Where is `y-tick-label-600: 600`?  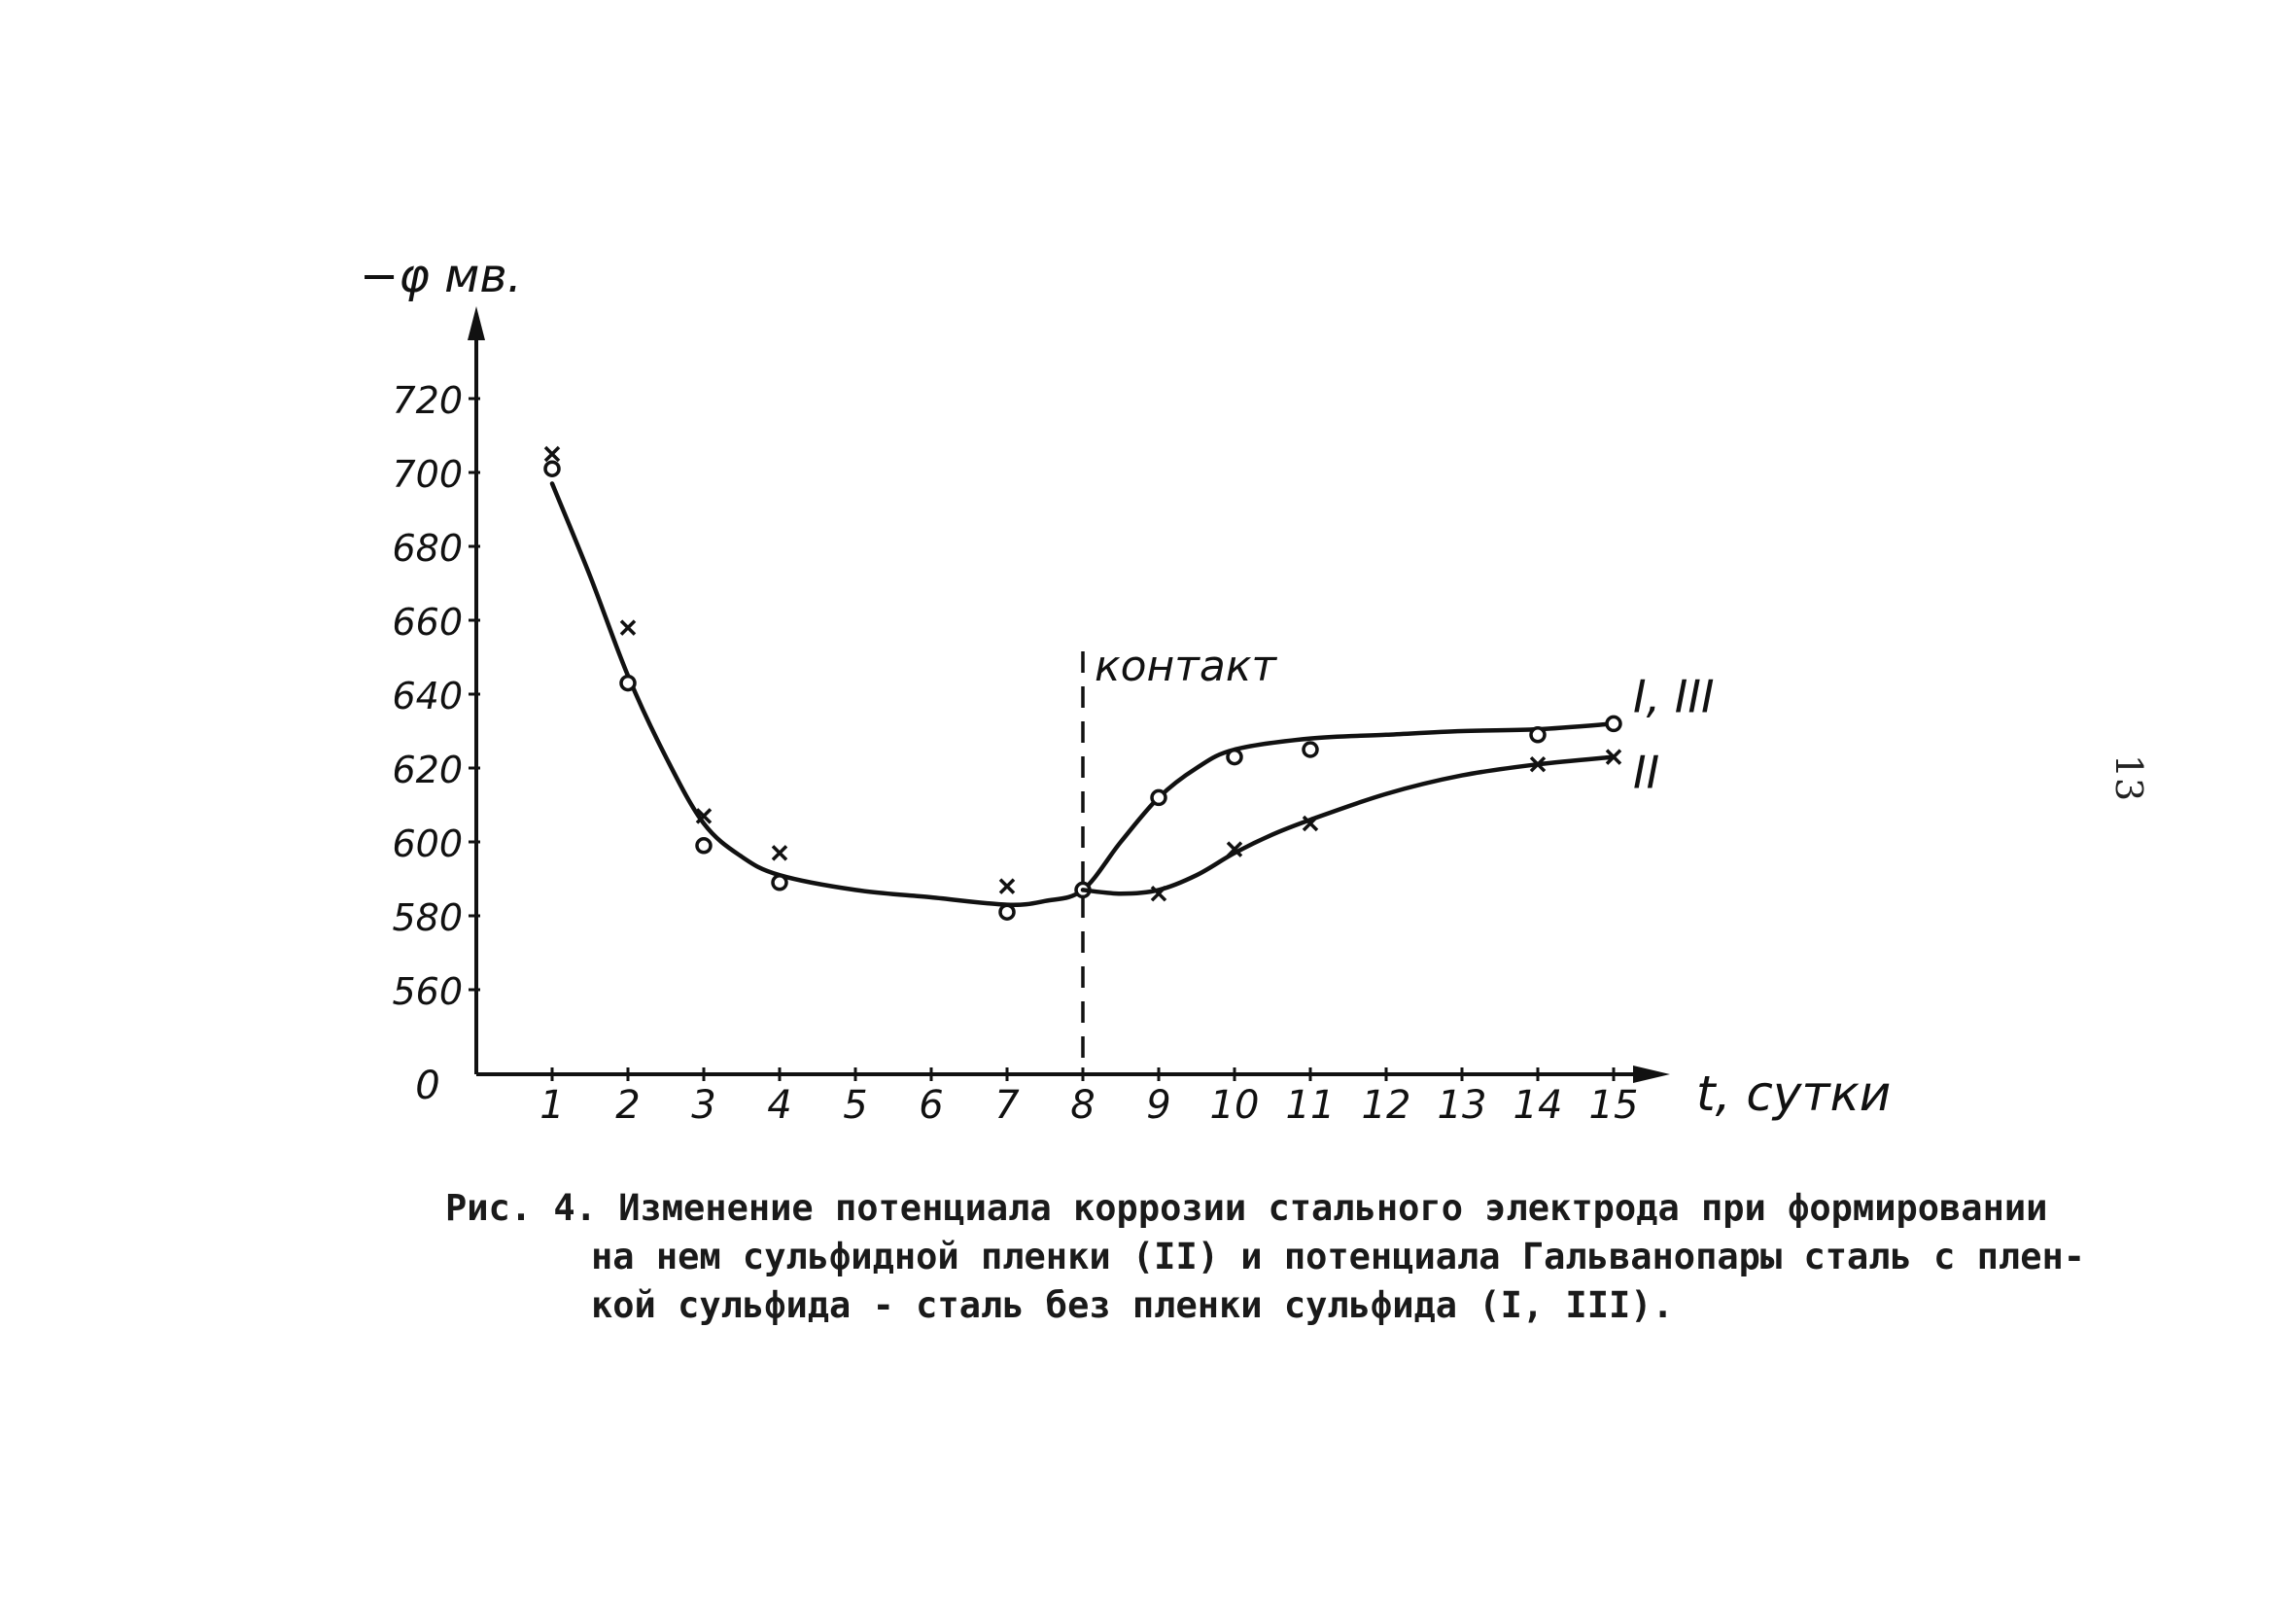
y-tick-label-600: 600 is located at coordinates (427, 843).